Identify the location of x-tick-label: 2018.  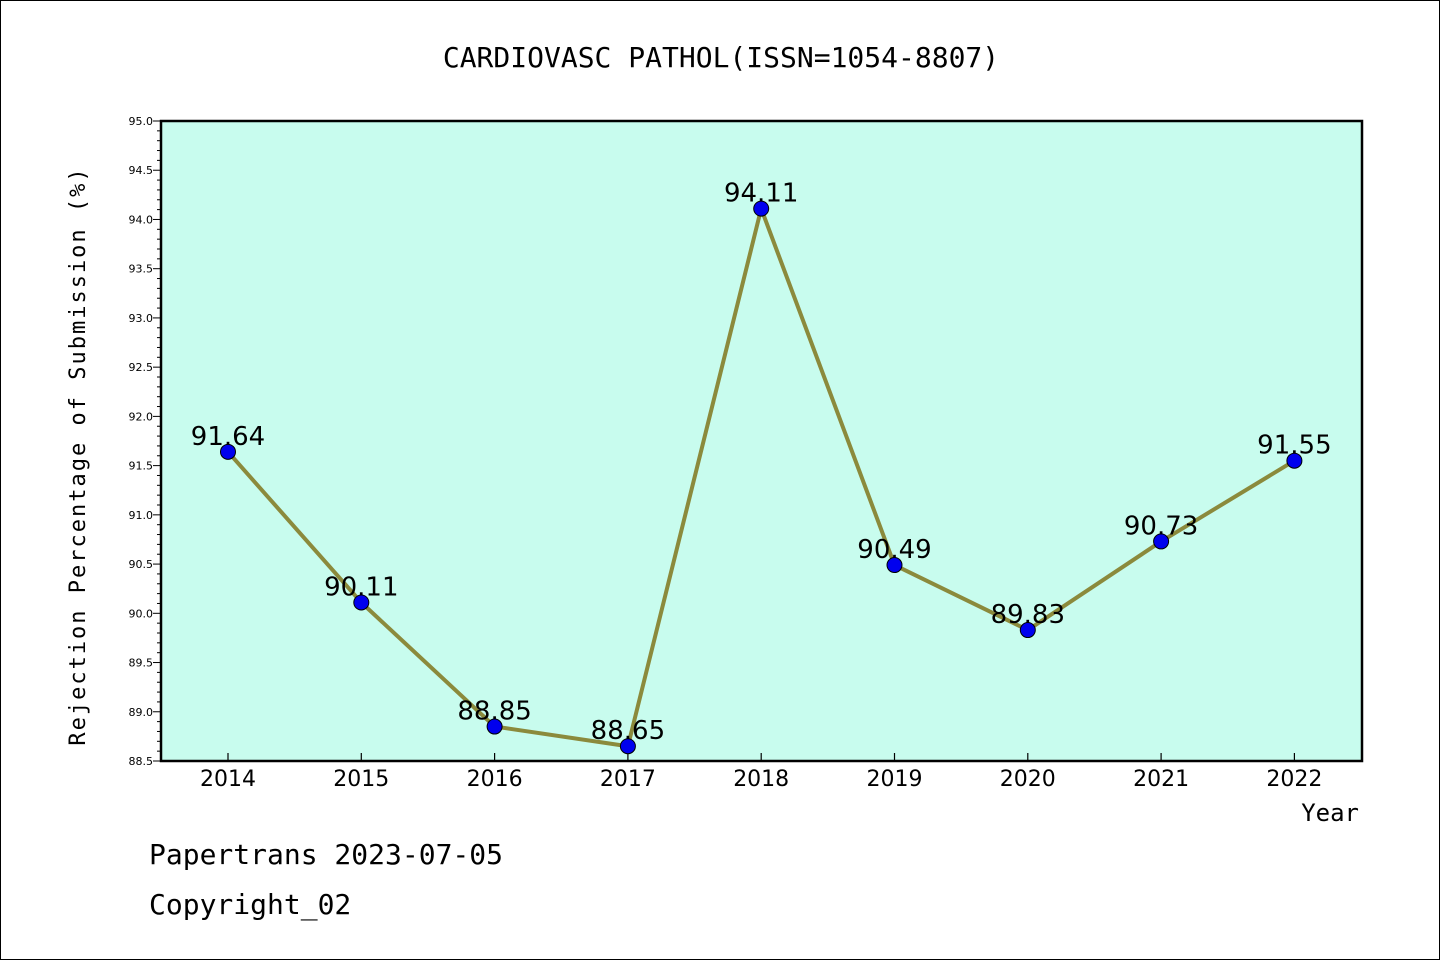
(761, 779).